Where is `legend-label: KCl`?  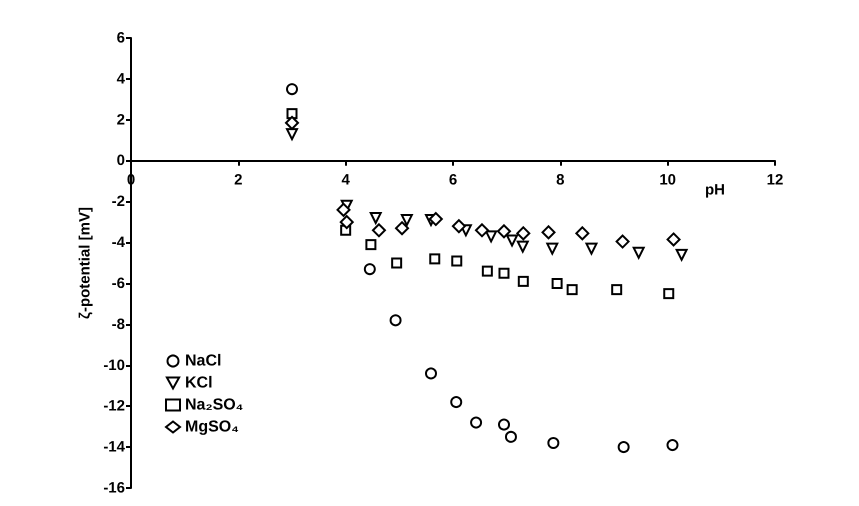
legend-label: KCl is located at coordinates (199, 383).